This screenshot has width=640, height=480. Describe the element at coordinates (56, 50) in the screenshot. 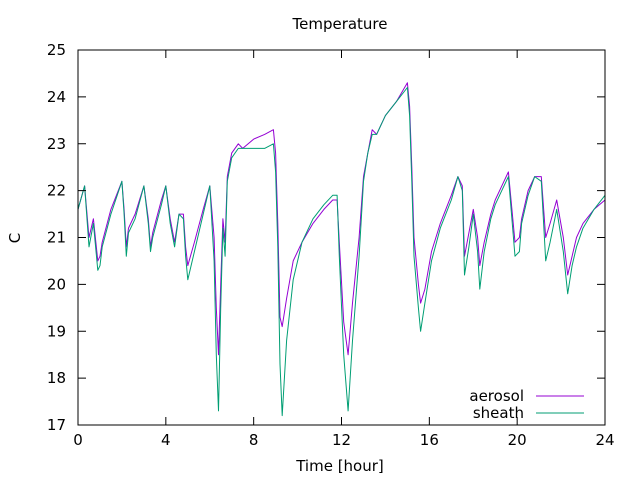

I see `y-tick-label: 25` at that location.